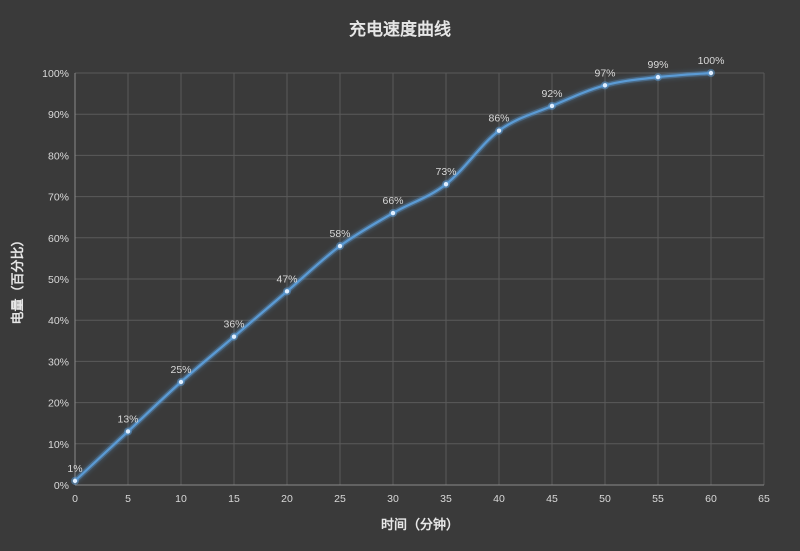 The image size is (800, 551). I want to click on x-tick-label: 0, so click(75, 499).